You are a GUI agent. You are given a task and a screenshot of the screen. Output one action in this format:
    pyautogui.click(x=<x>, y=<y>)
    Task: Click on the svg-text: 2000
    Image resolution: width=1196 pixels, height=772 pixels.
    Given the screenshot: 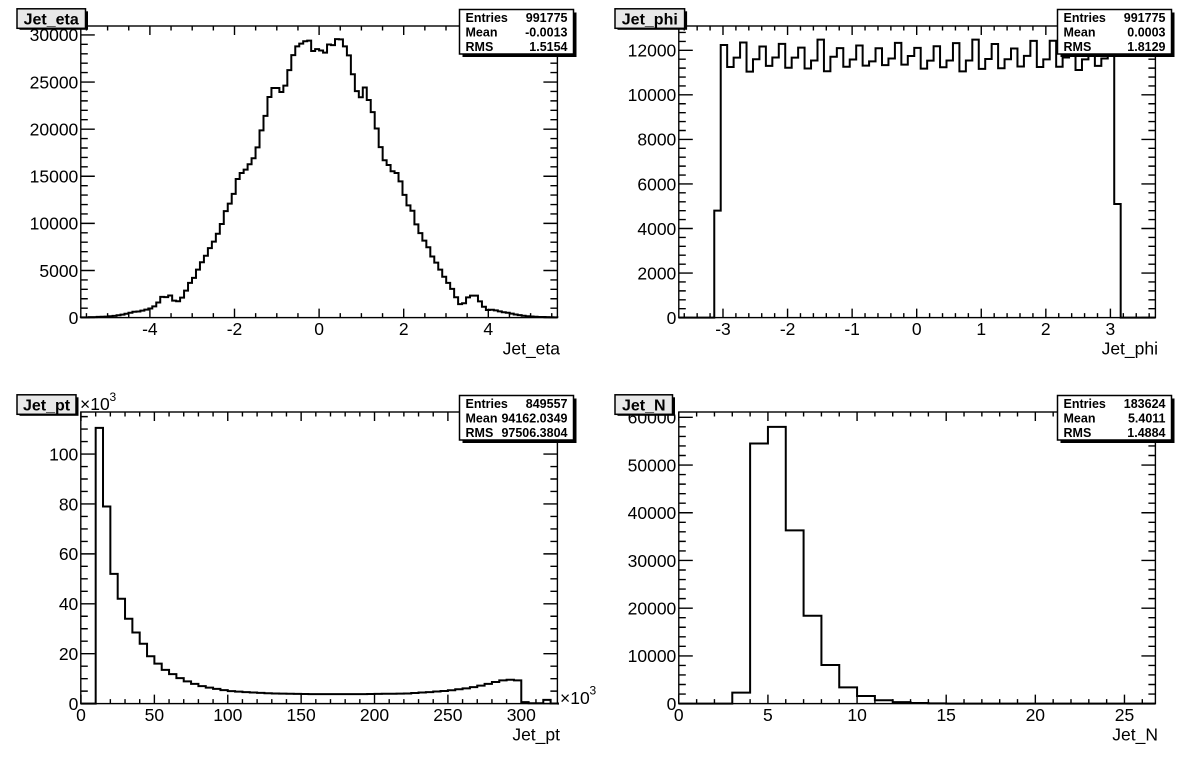 What is the action you would take?
    pyautogui.click(x=656, y=273)
    